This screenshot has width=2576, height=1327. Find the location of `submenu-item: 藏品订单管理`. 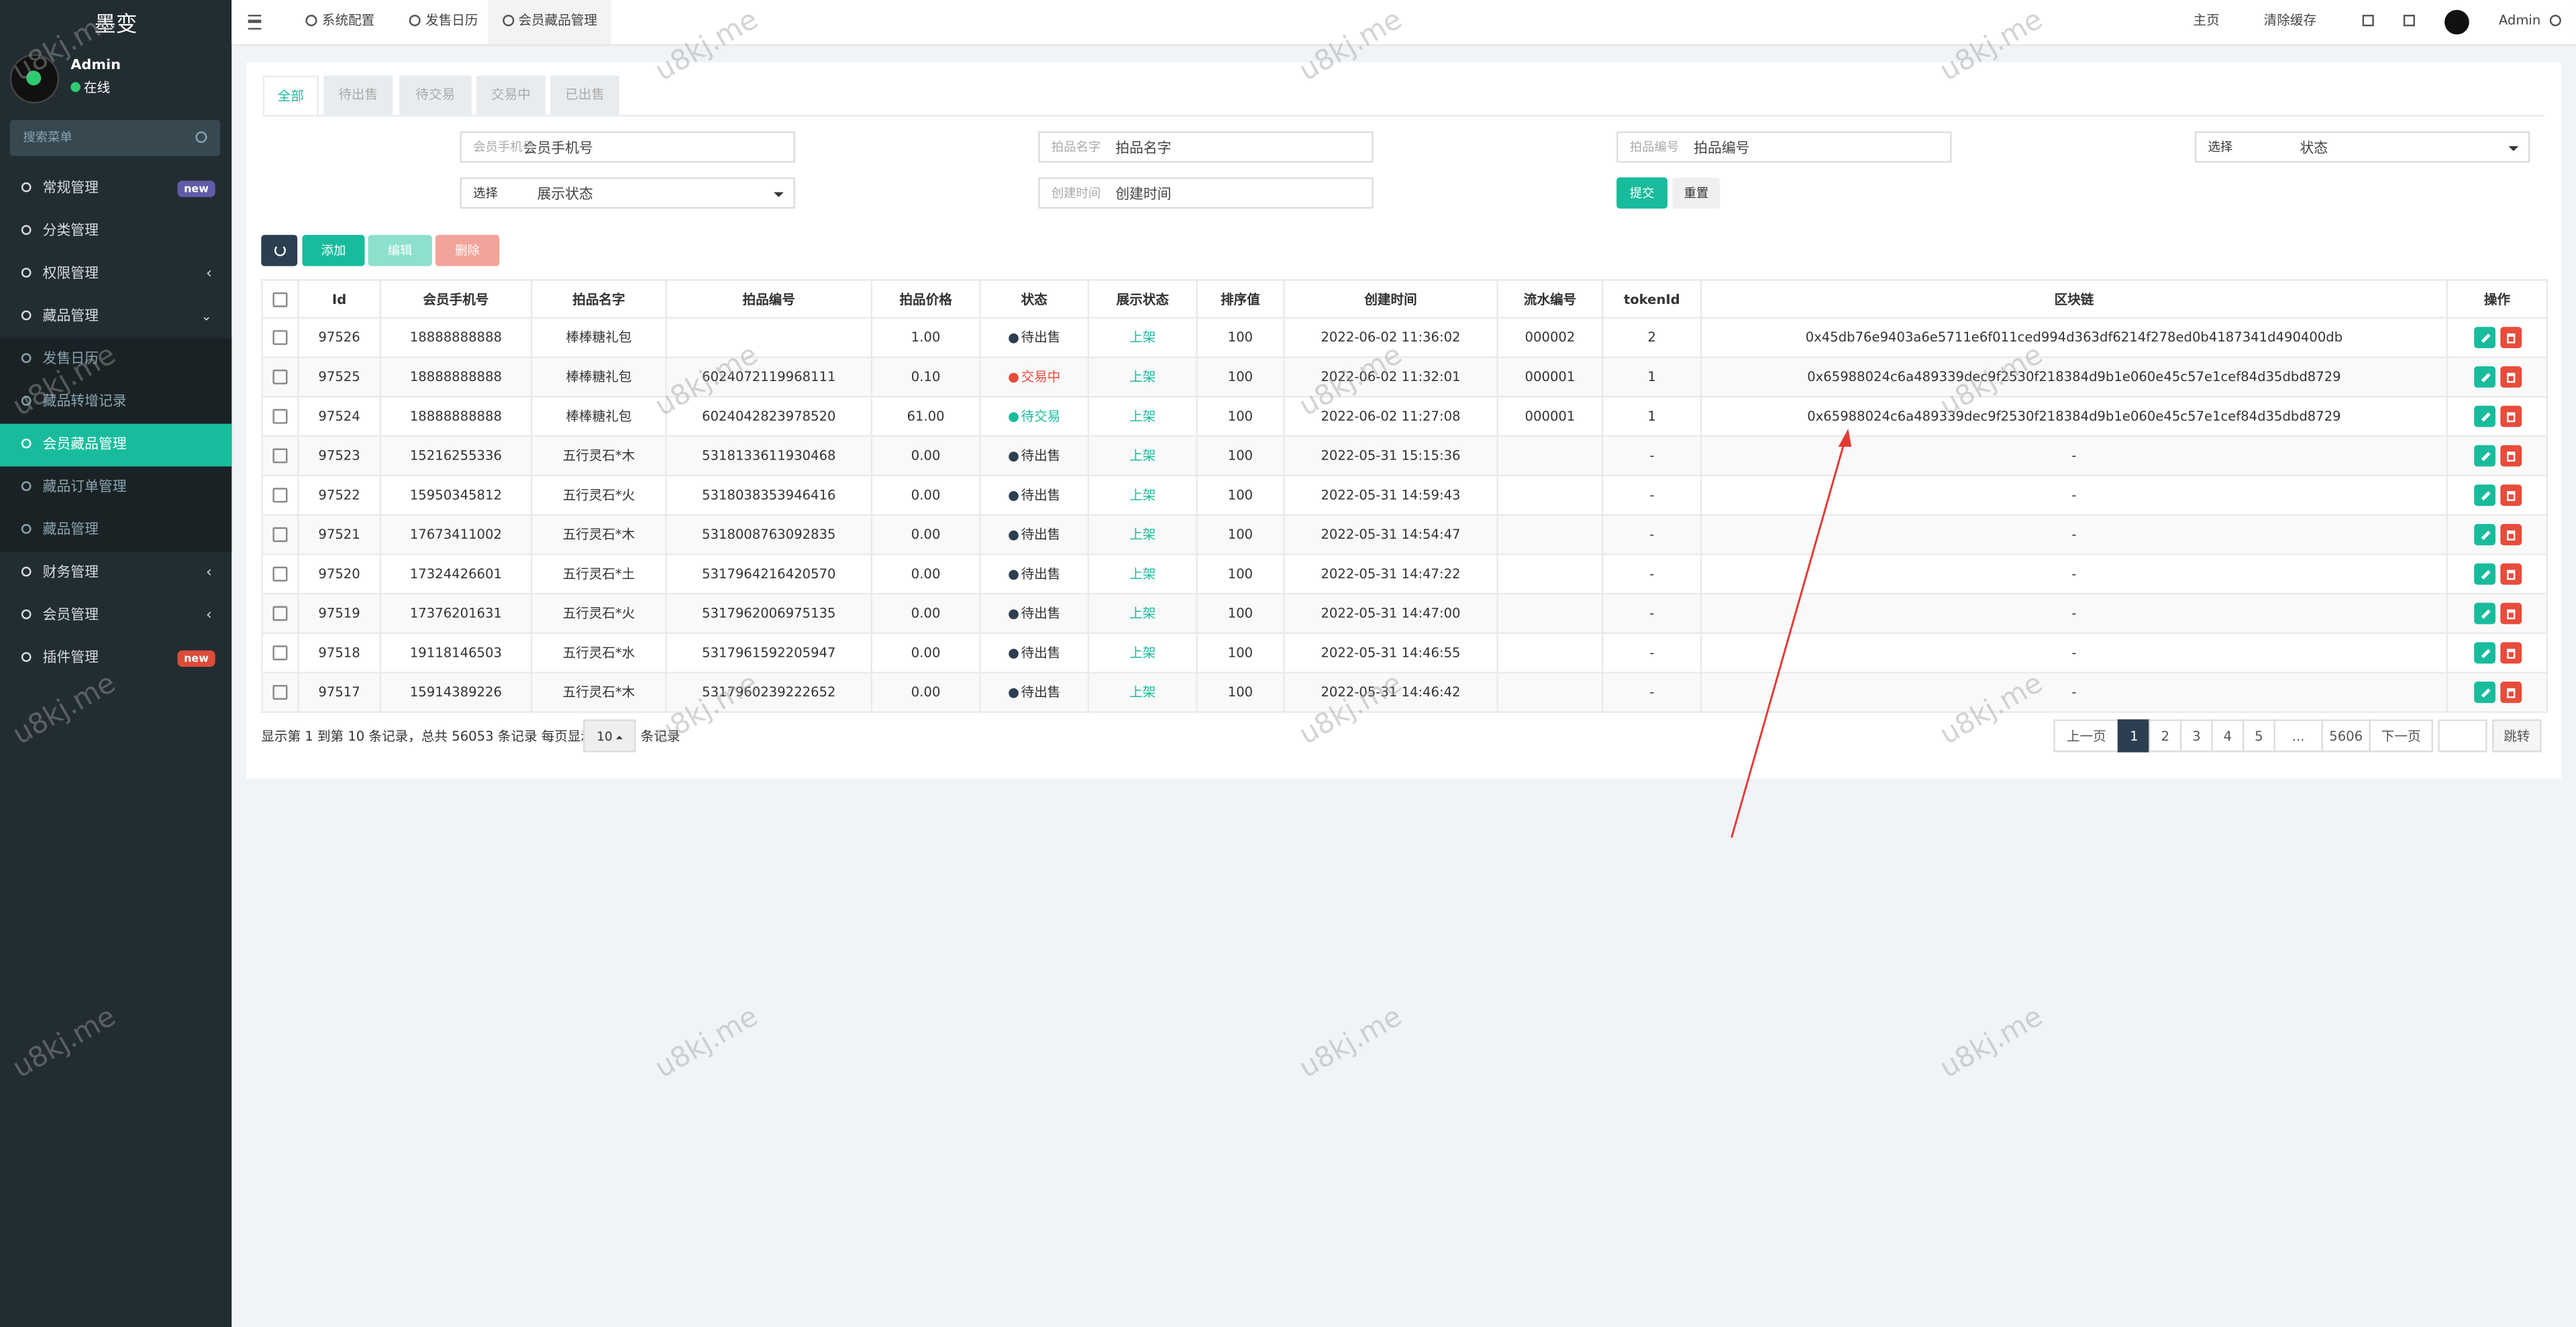

submenu-item: 藏品订单管理 is located at coordinates (115, 487).